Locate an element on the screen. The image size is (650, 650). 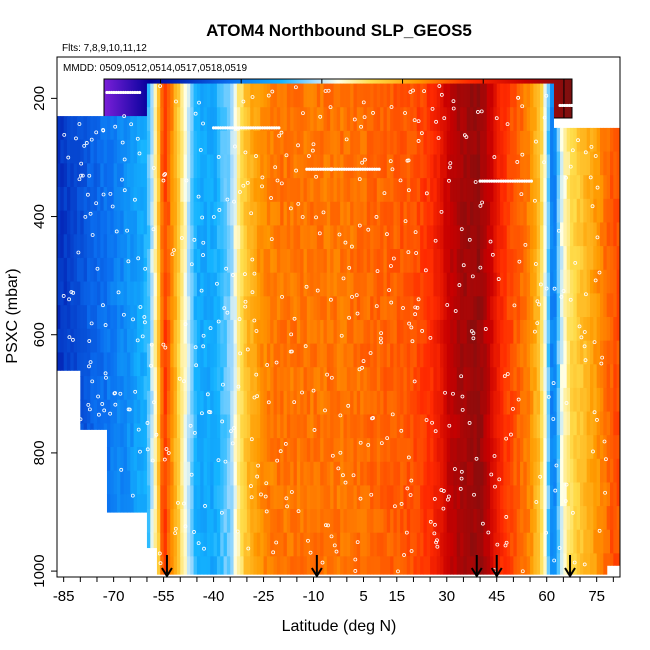
x-tick-label: 30 is located at coordinates (446, 596).